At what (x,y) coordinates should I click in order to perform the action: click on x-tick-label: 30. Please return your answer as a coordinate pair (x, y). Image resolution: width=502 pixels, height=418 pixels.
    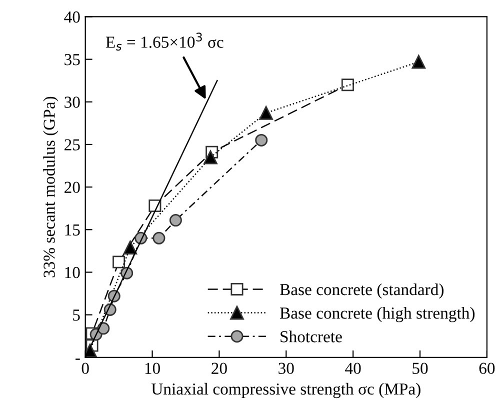
    Looking at the image, I should click on (286, 368).